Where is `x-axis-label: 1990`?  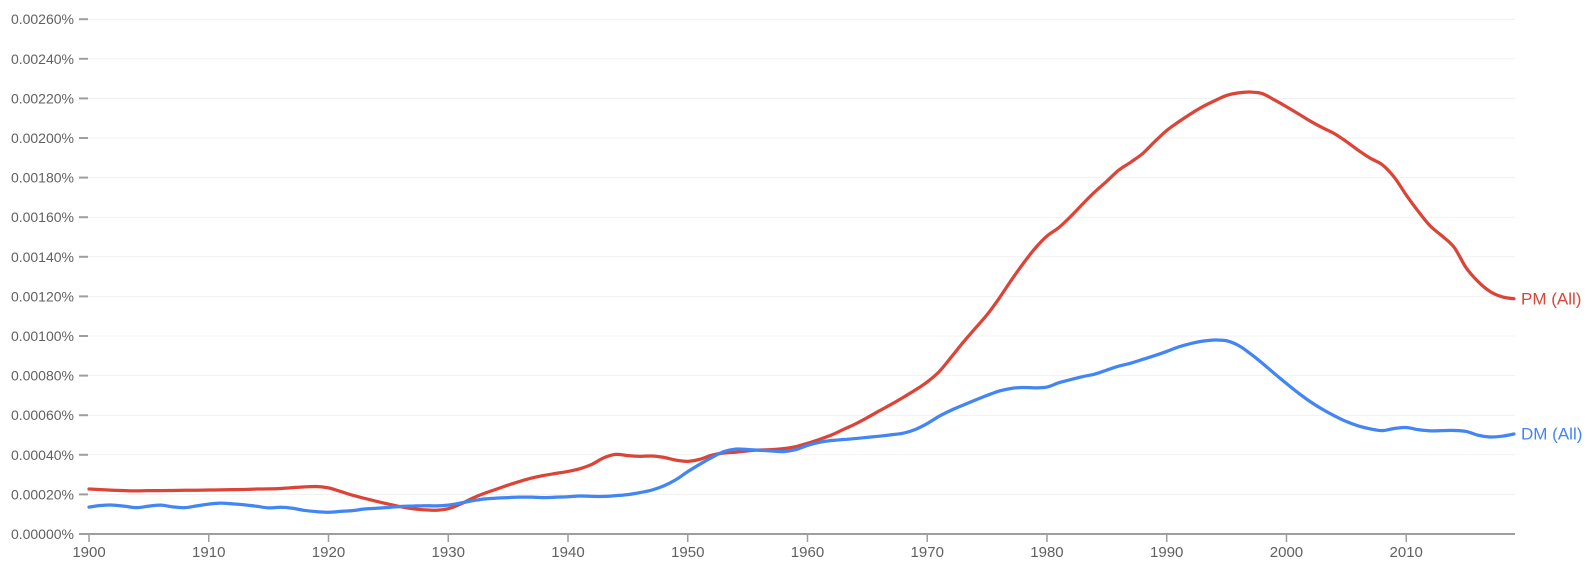
x-axis-label: 1990 is located at coordinates (1166, 552).